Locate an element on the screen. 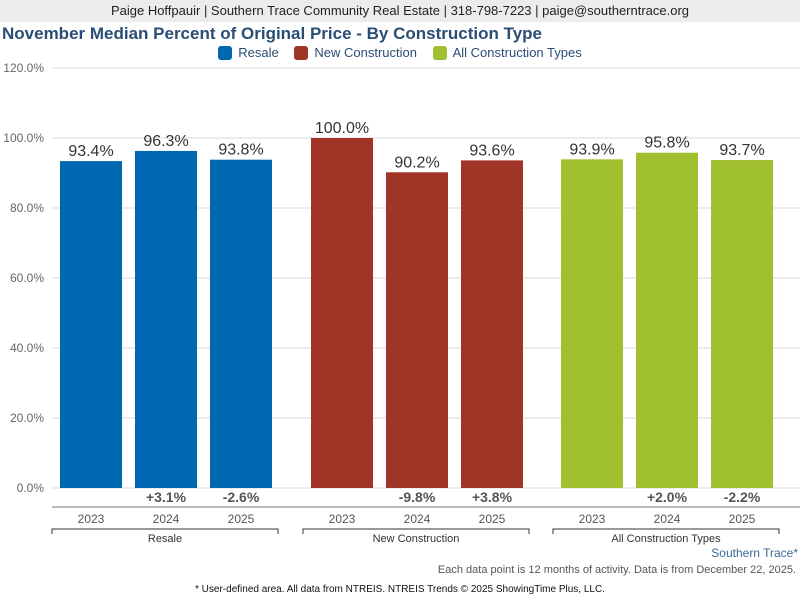 The image size is (800, 600). y-tick-label: 20.0% is located at coordinates (27, 418).